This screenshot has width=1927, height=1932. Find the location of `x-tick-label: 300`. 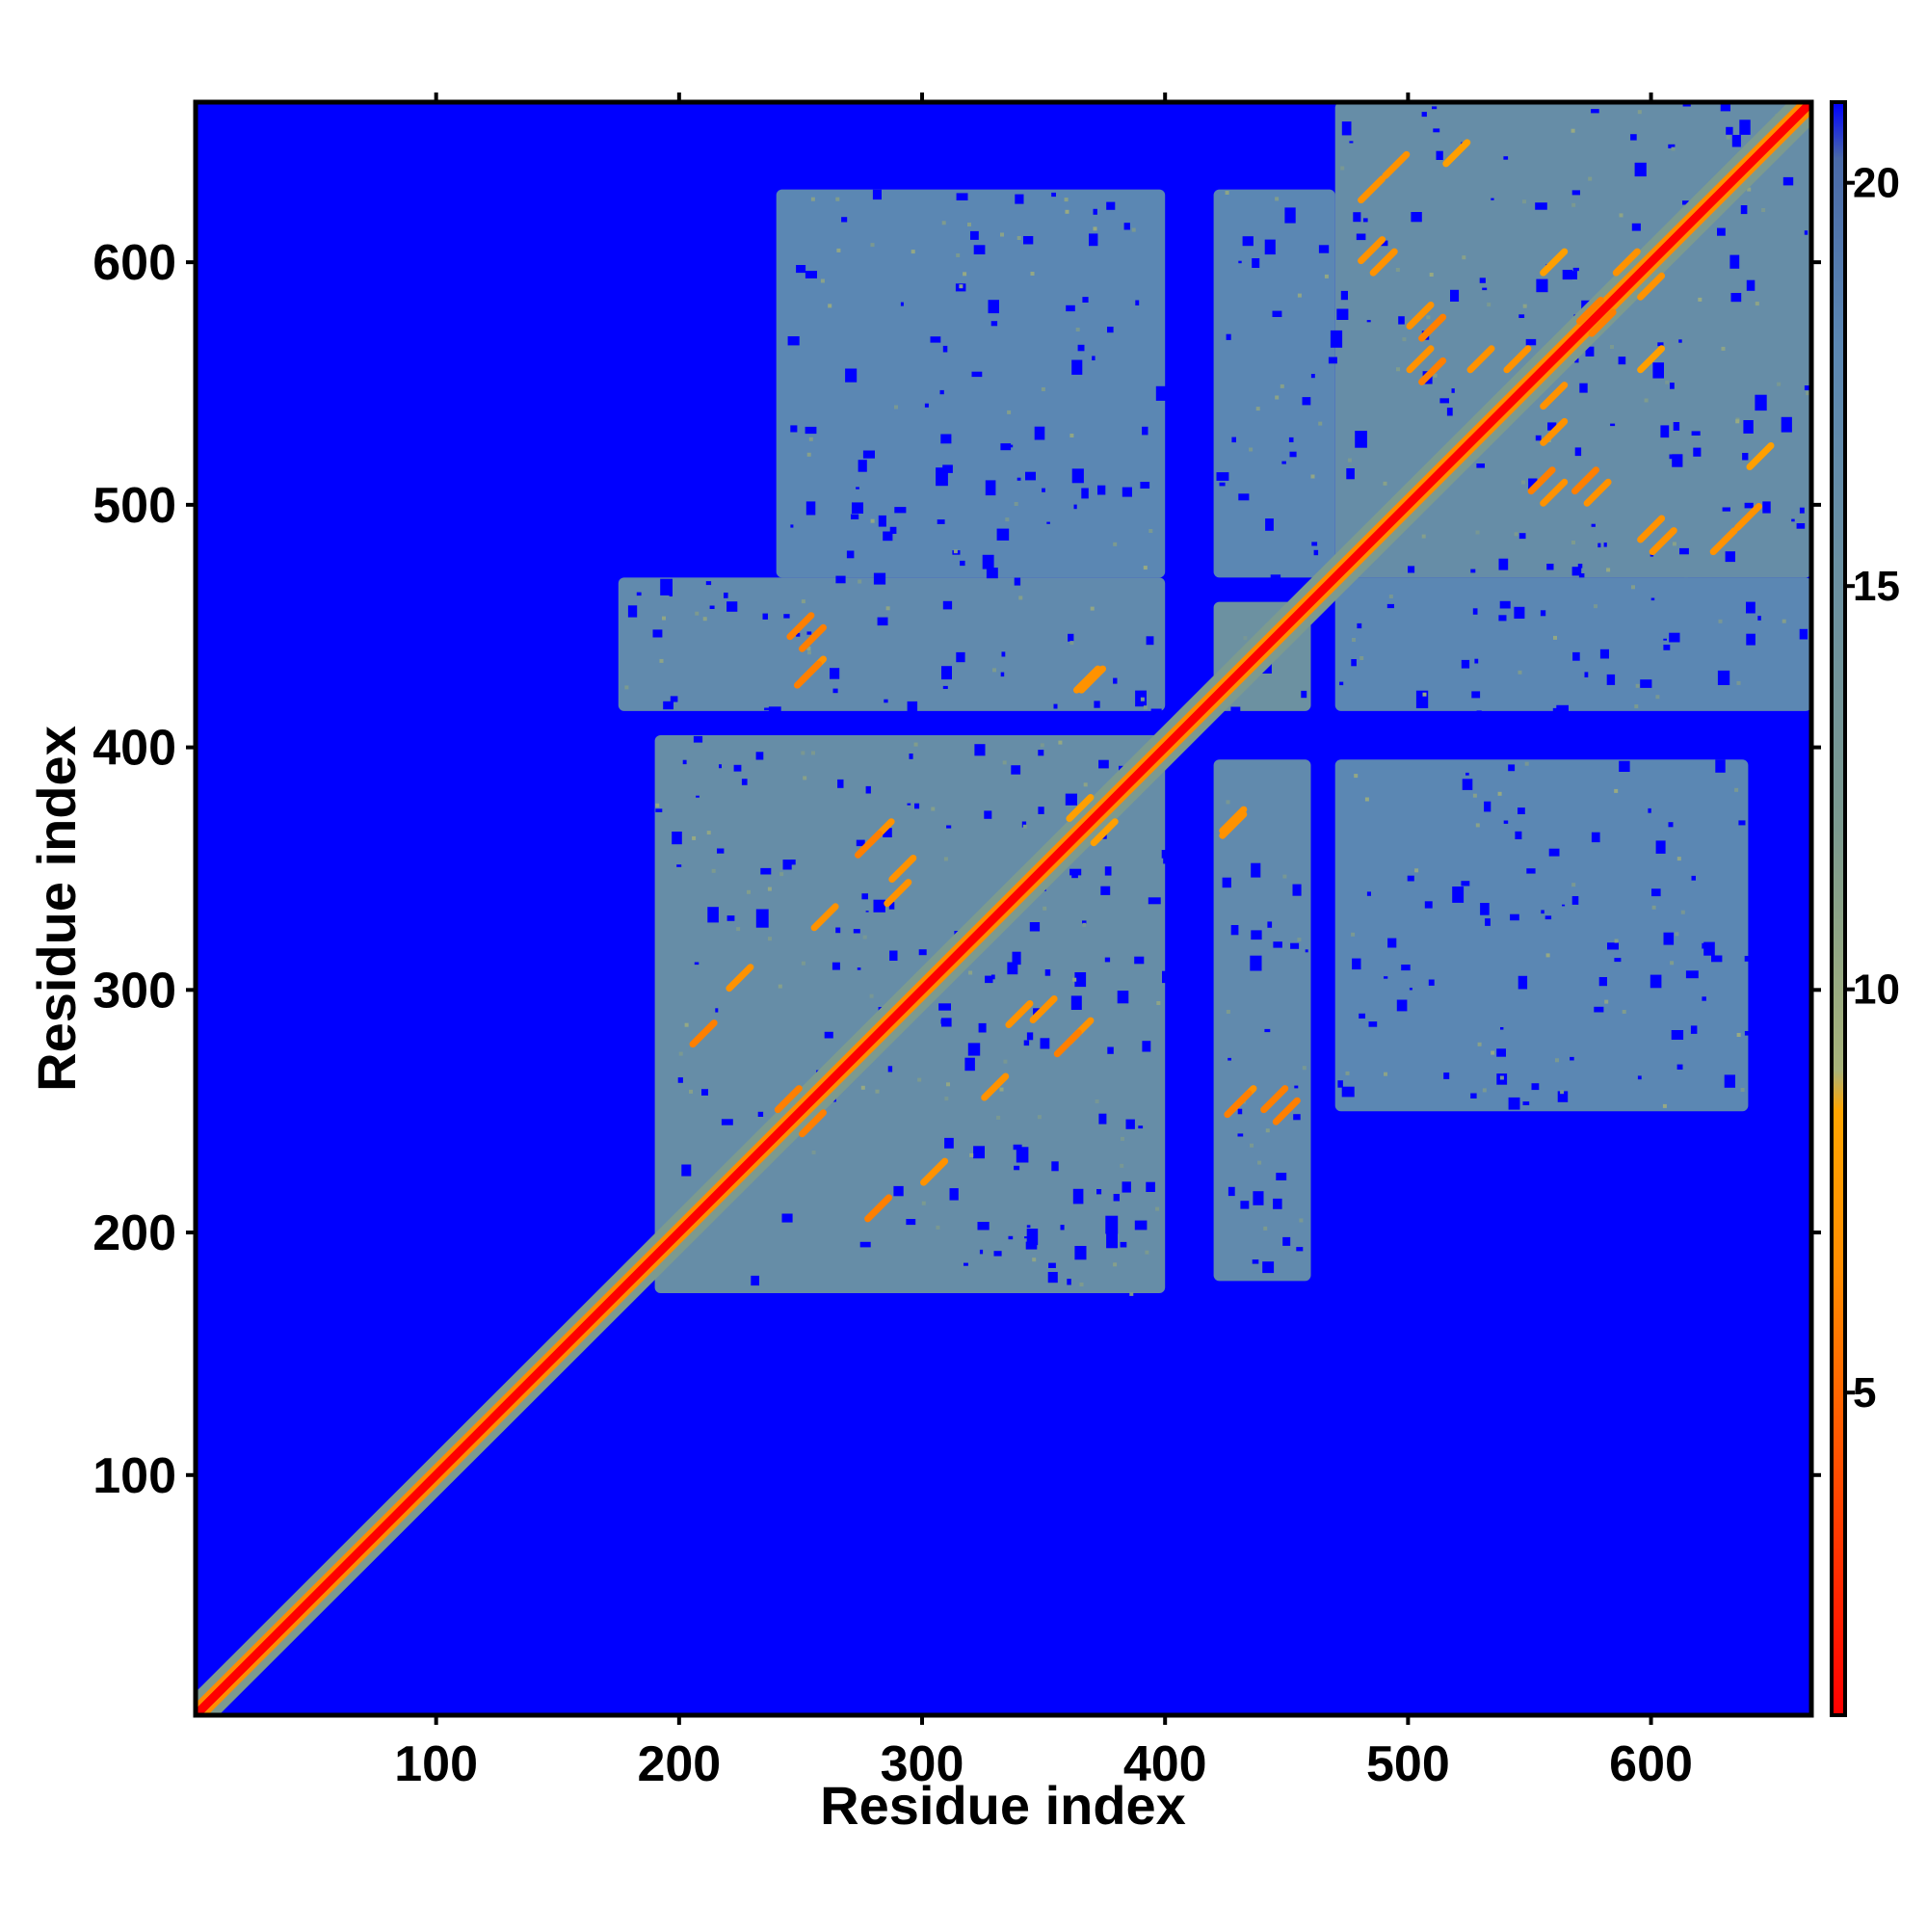

x-tick-label: 300 is located at coordinates (923, 1764).